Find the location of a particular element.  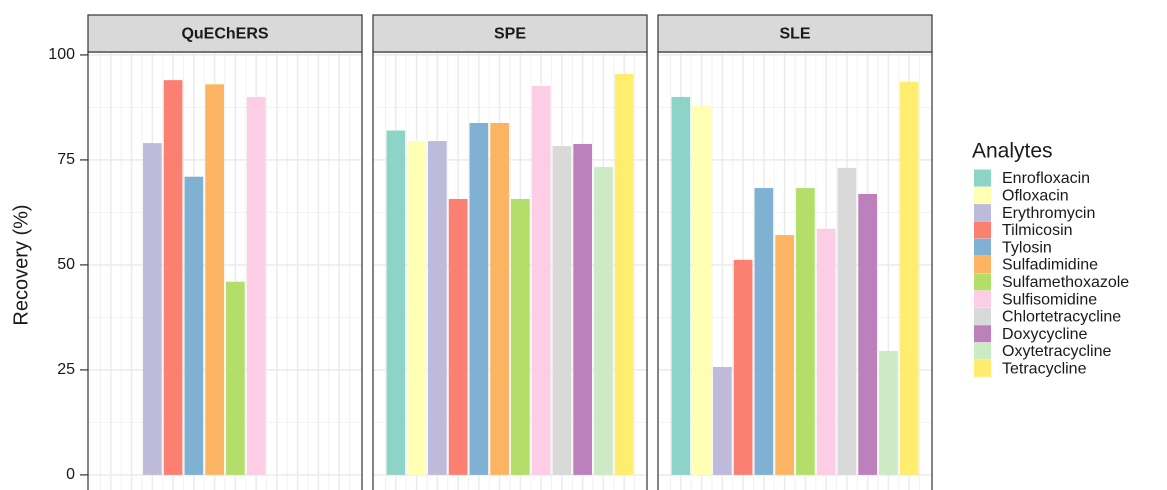

strip-label: SPE is located at coordinates (510, 34).